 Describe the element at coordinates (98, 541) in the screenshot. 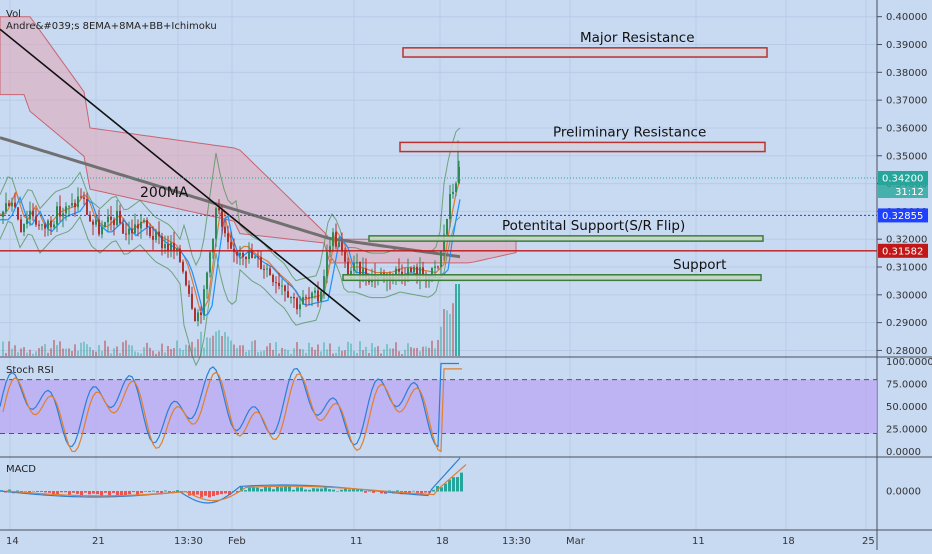

I see `time-tick-label: 21` at that location.